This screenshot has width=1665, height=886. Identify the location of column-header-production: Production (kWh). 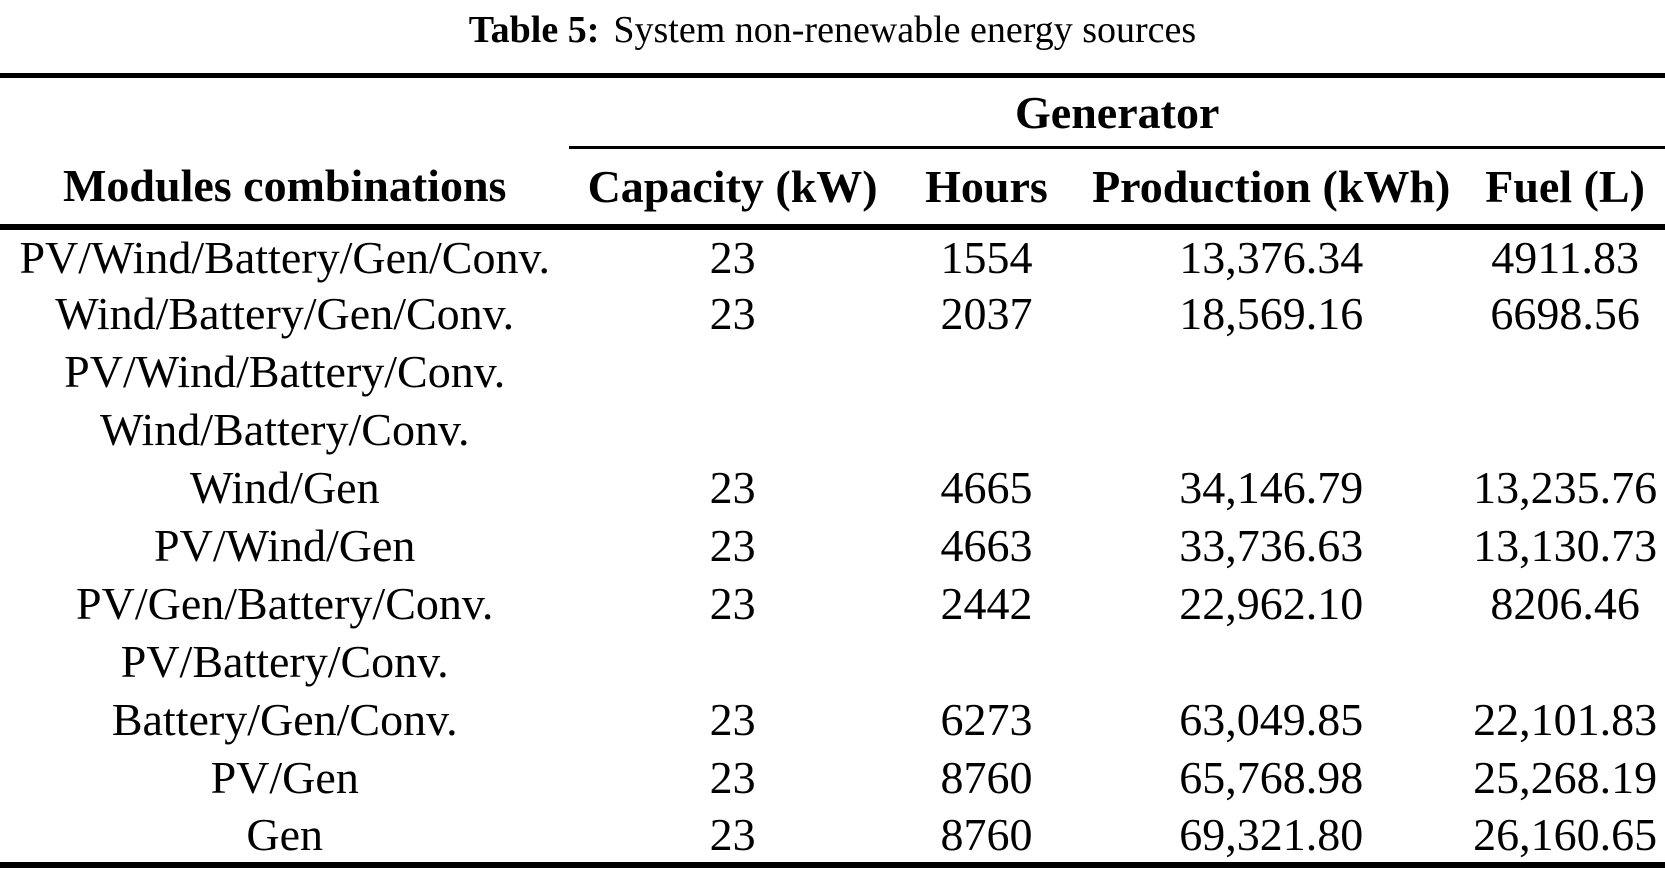
(1271, 188).